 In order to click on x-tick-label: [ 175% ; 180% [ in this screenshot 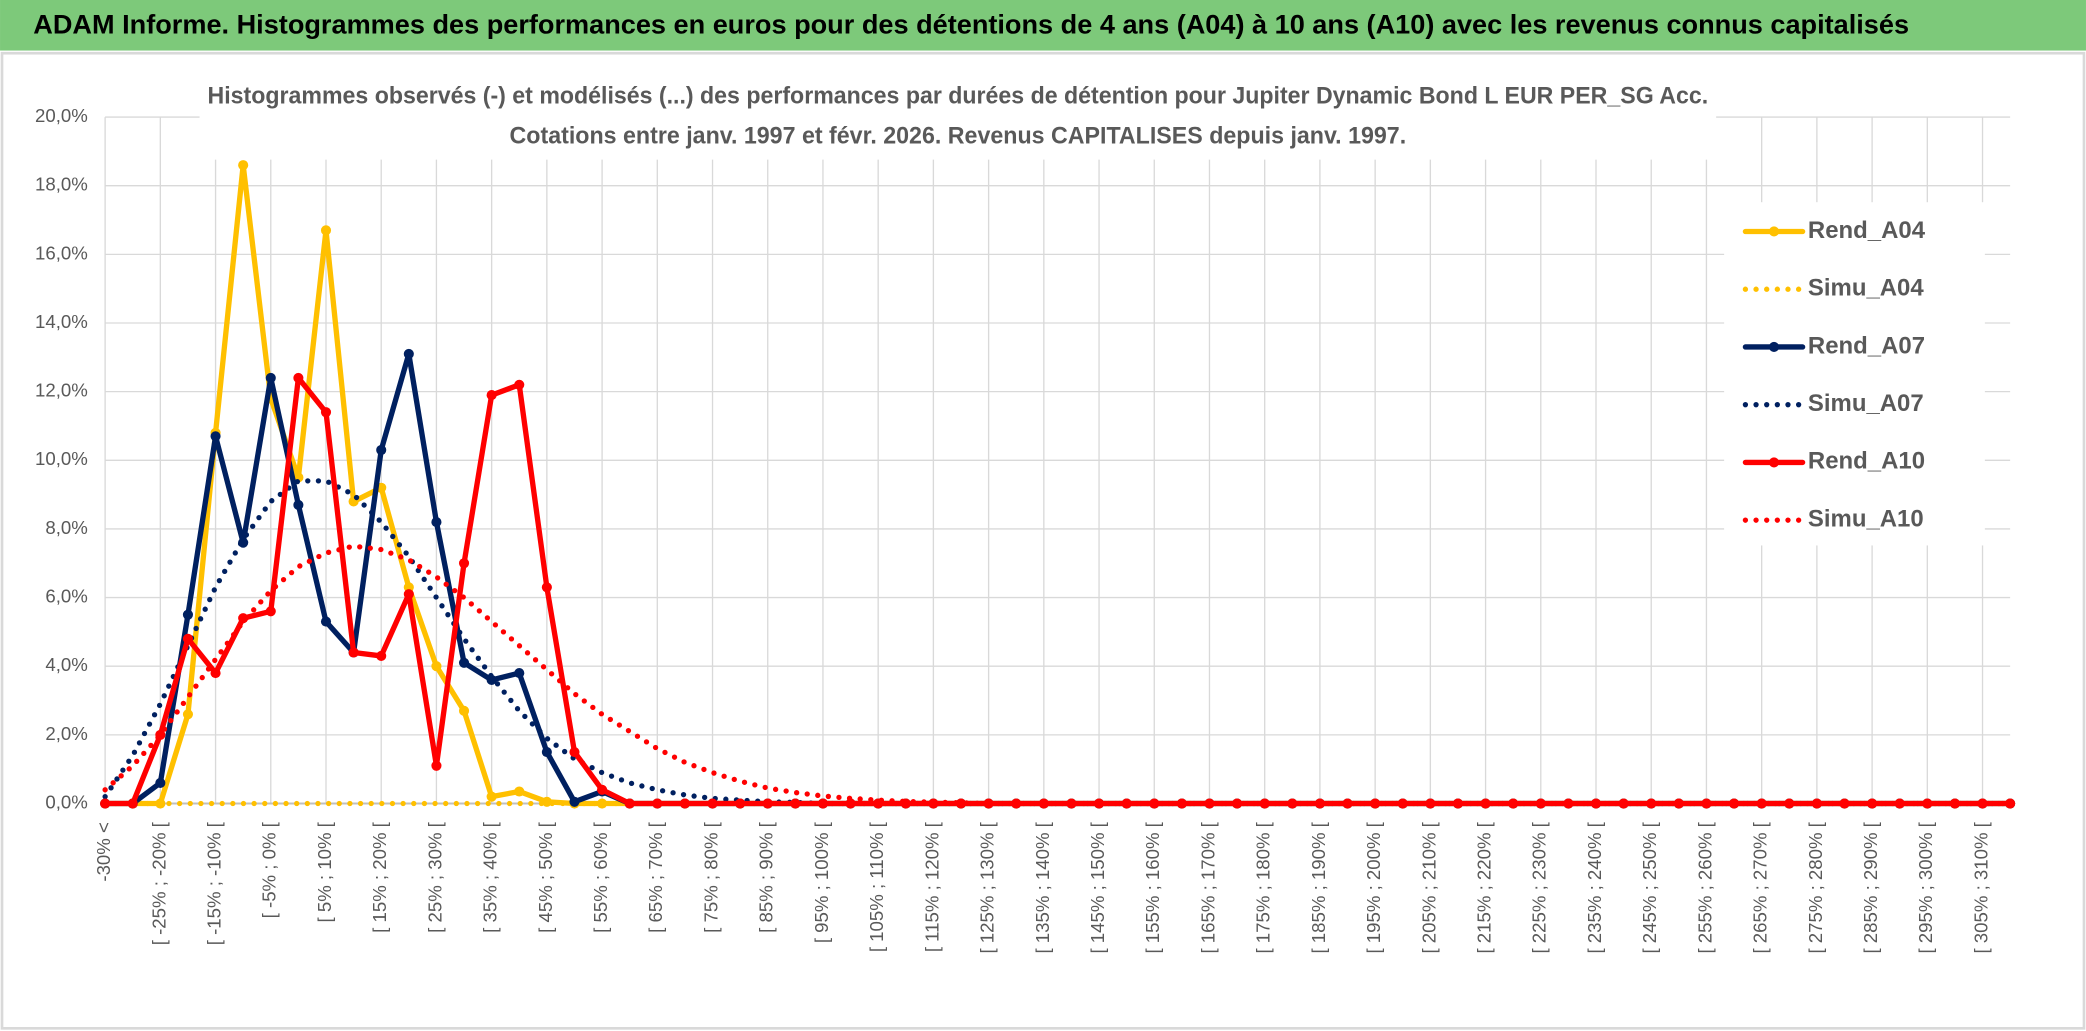, I will do `click(1263, 887)`.